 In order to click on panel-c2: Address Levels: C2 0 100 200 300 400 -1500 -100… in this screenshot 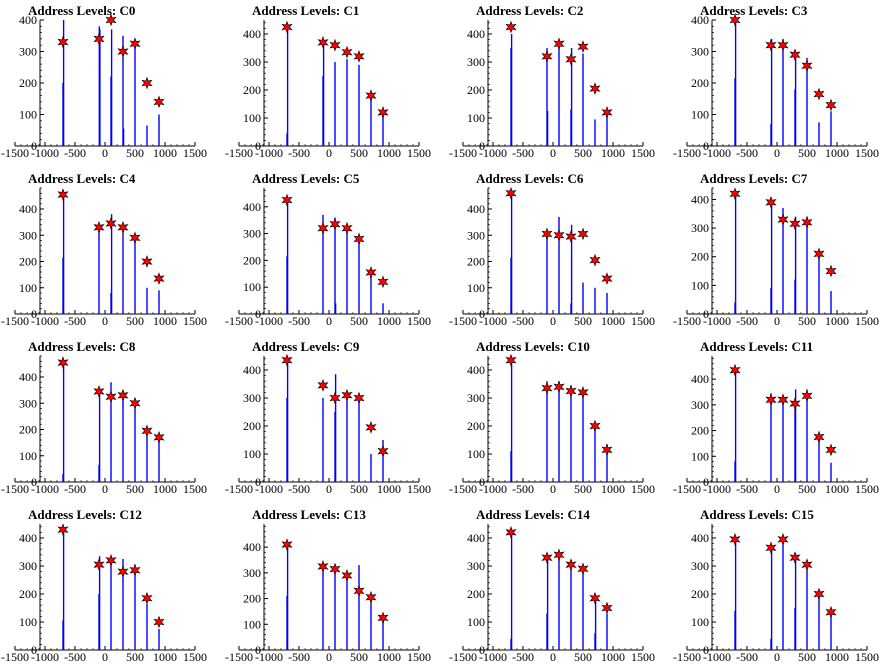, I will do `click(552, 81)`.